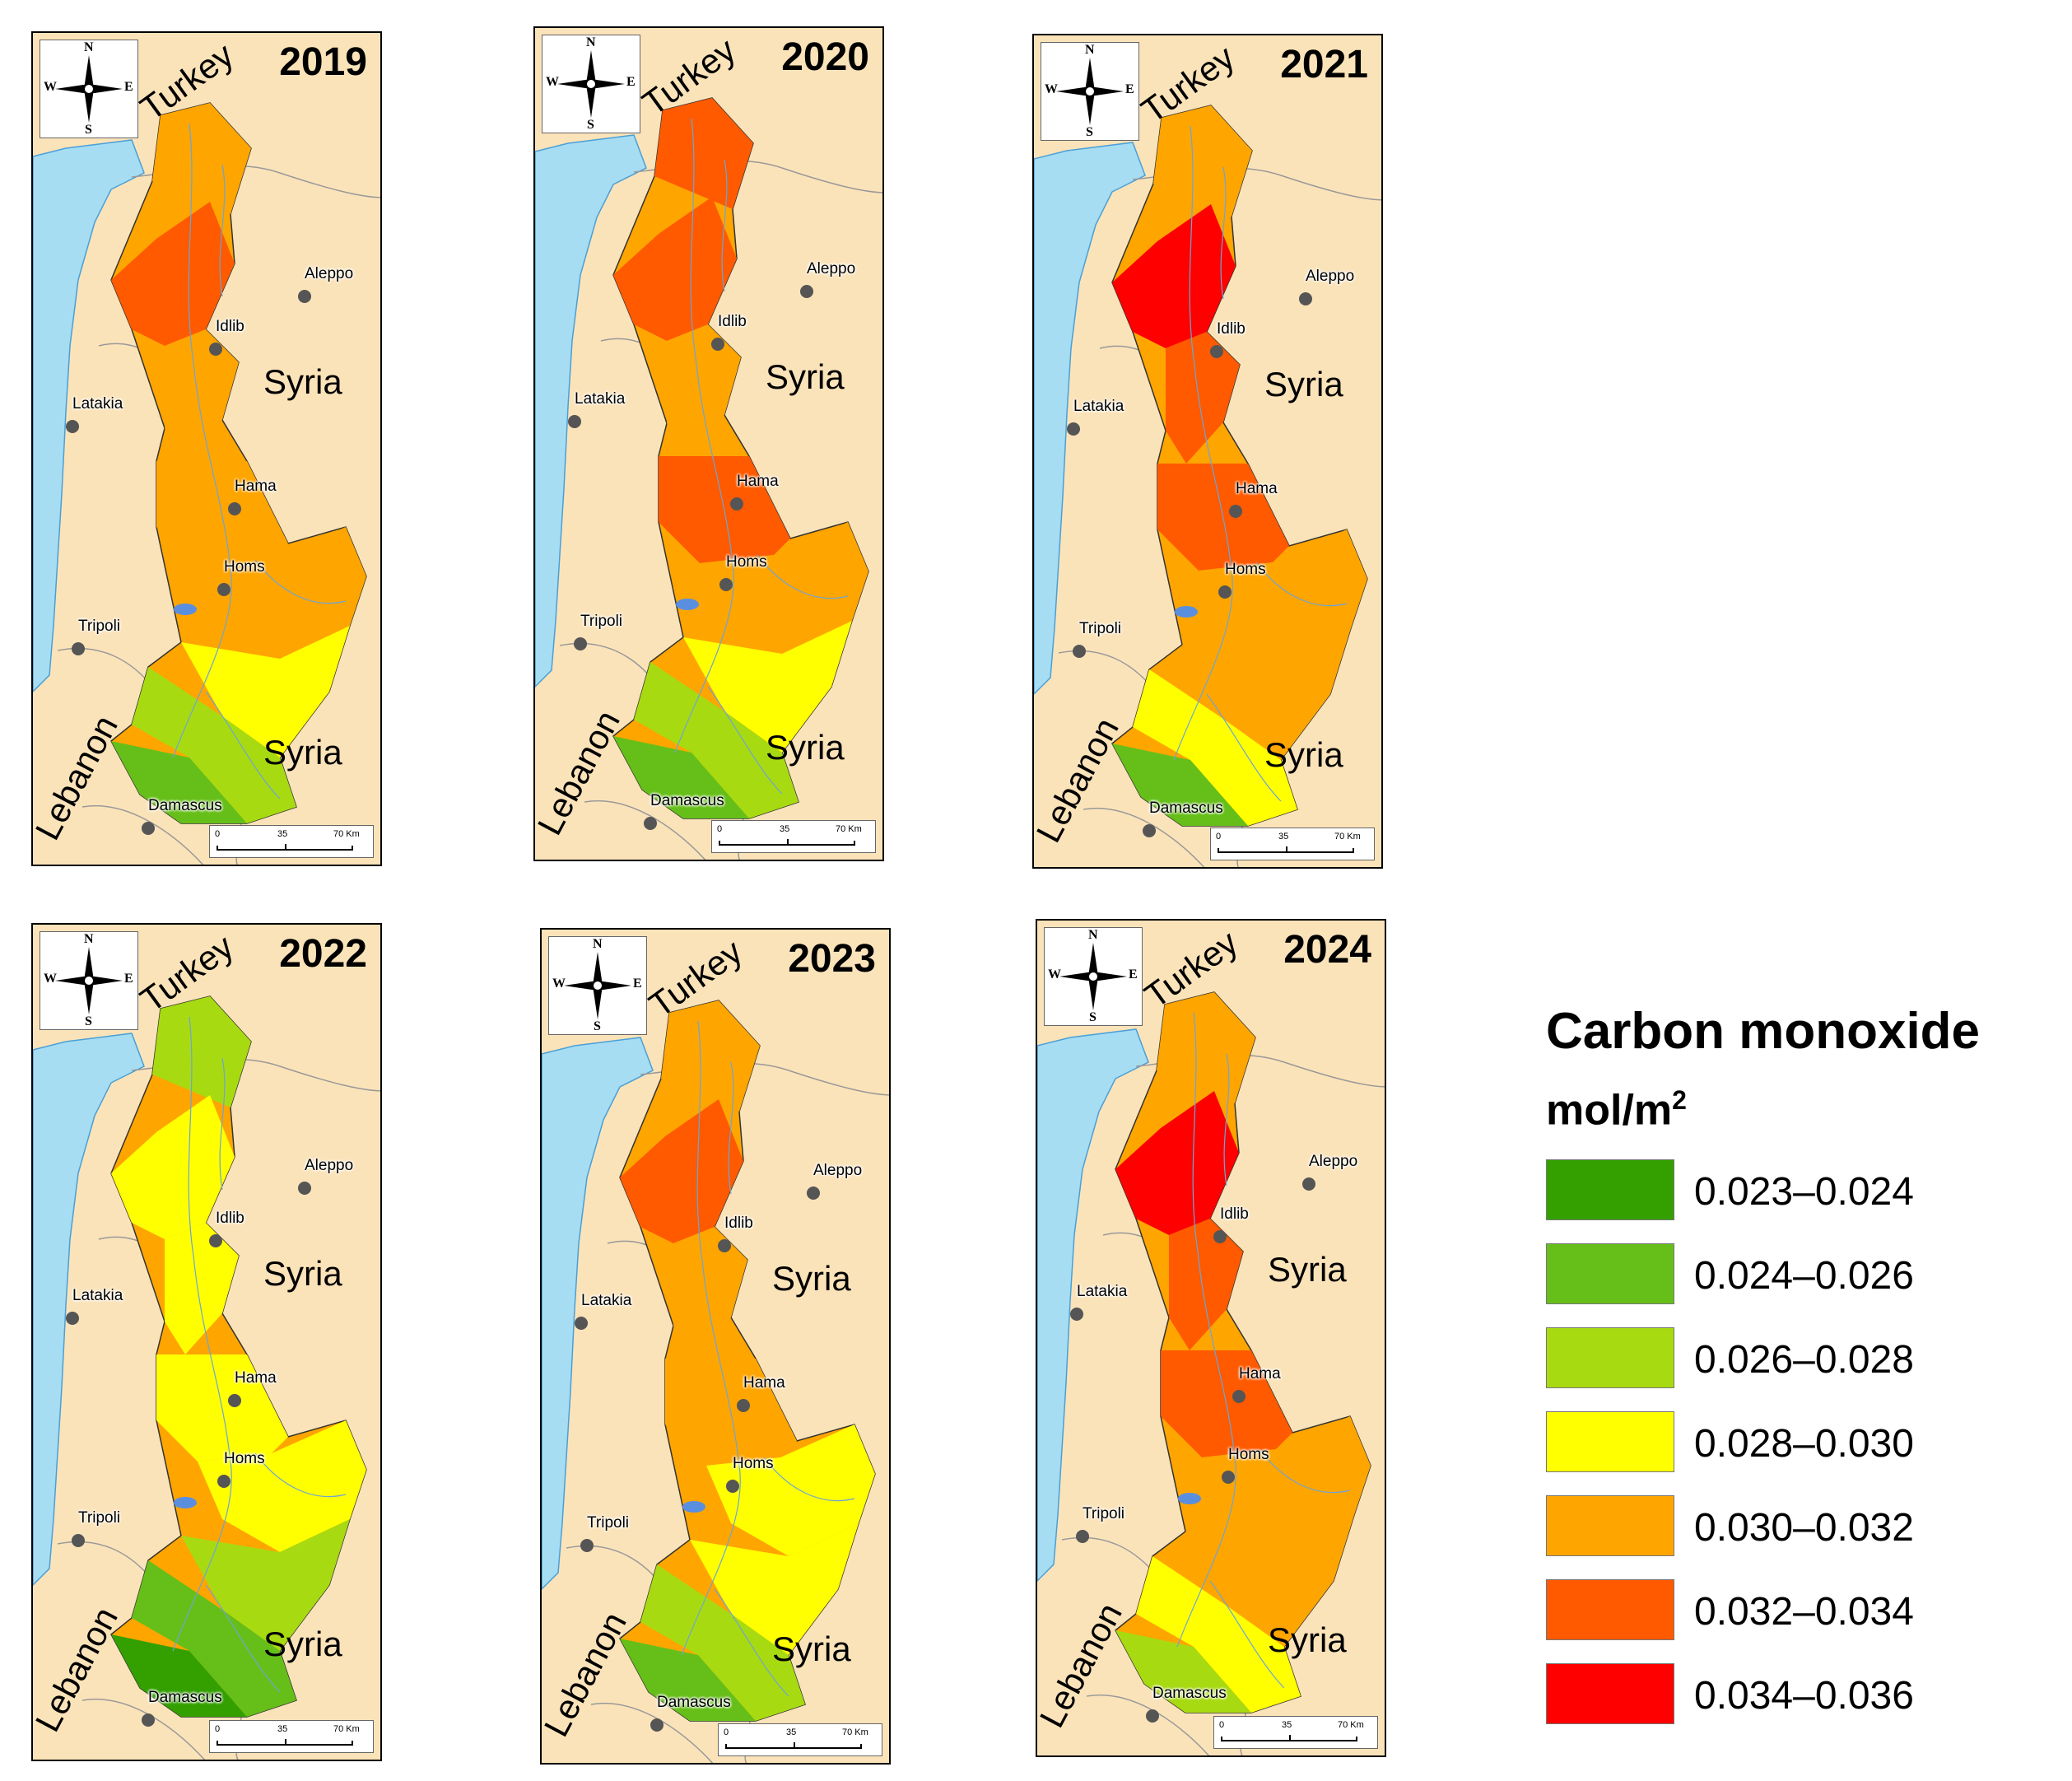  Describe the element at coordinates (88, 1021) in the screenshot. I see `compass-s-label: S` at that location.